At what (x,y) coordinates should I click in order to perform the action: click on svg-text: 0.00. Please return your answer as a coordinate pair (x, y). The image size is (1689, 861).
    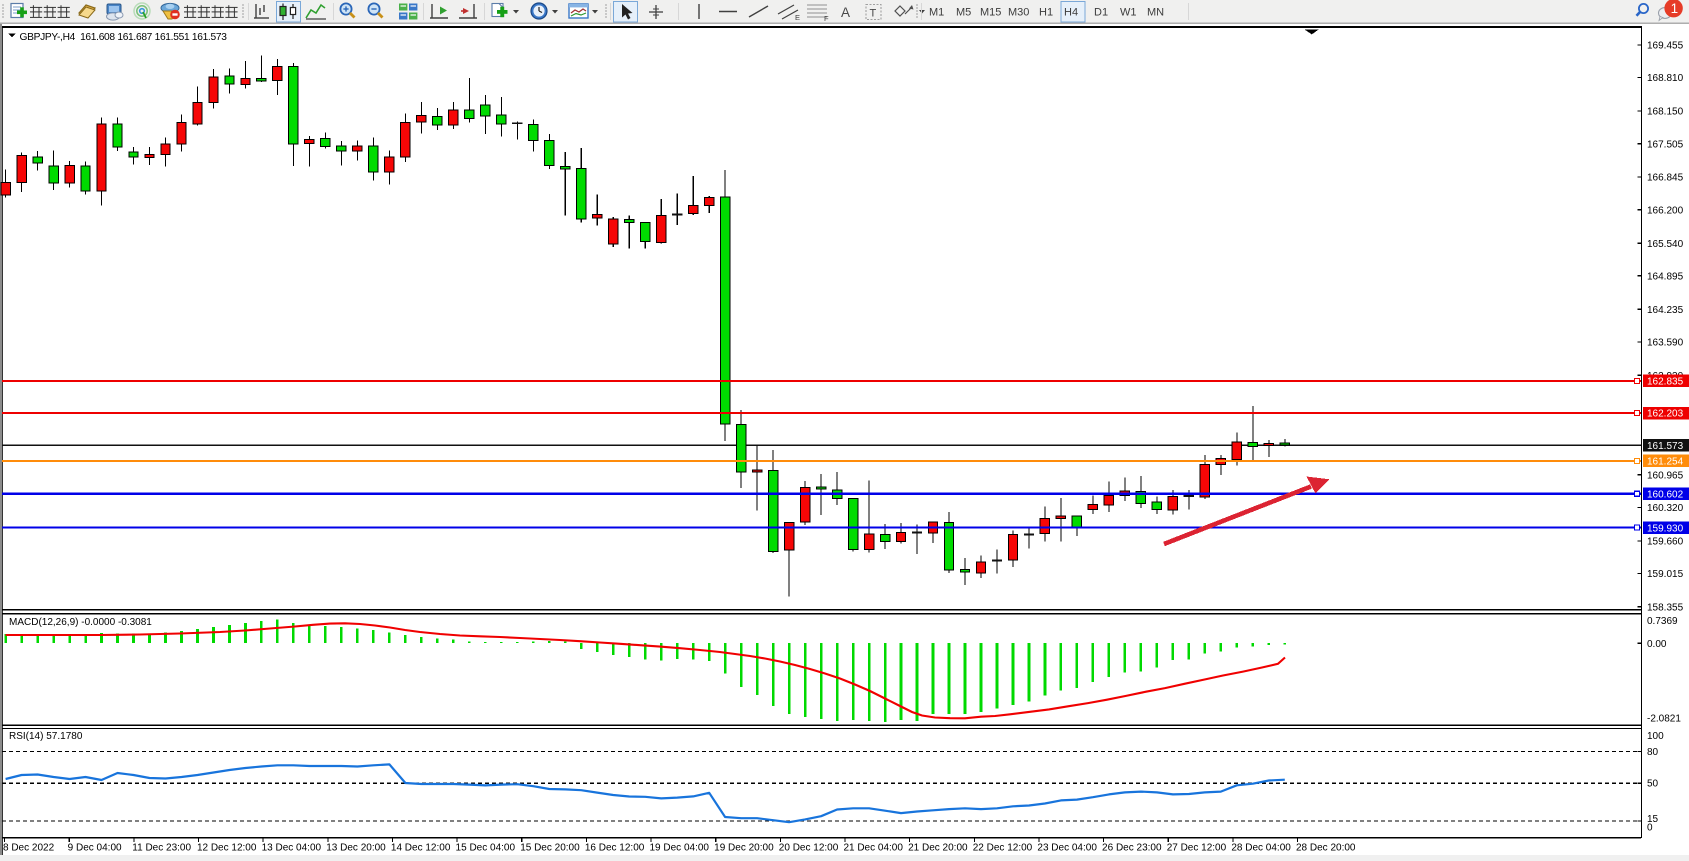
    Looking at the image, I should click on (1657, 644).